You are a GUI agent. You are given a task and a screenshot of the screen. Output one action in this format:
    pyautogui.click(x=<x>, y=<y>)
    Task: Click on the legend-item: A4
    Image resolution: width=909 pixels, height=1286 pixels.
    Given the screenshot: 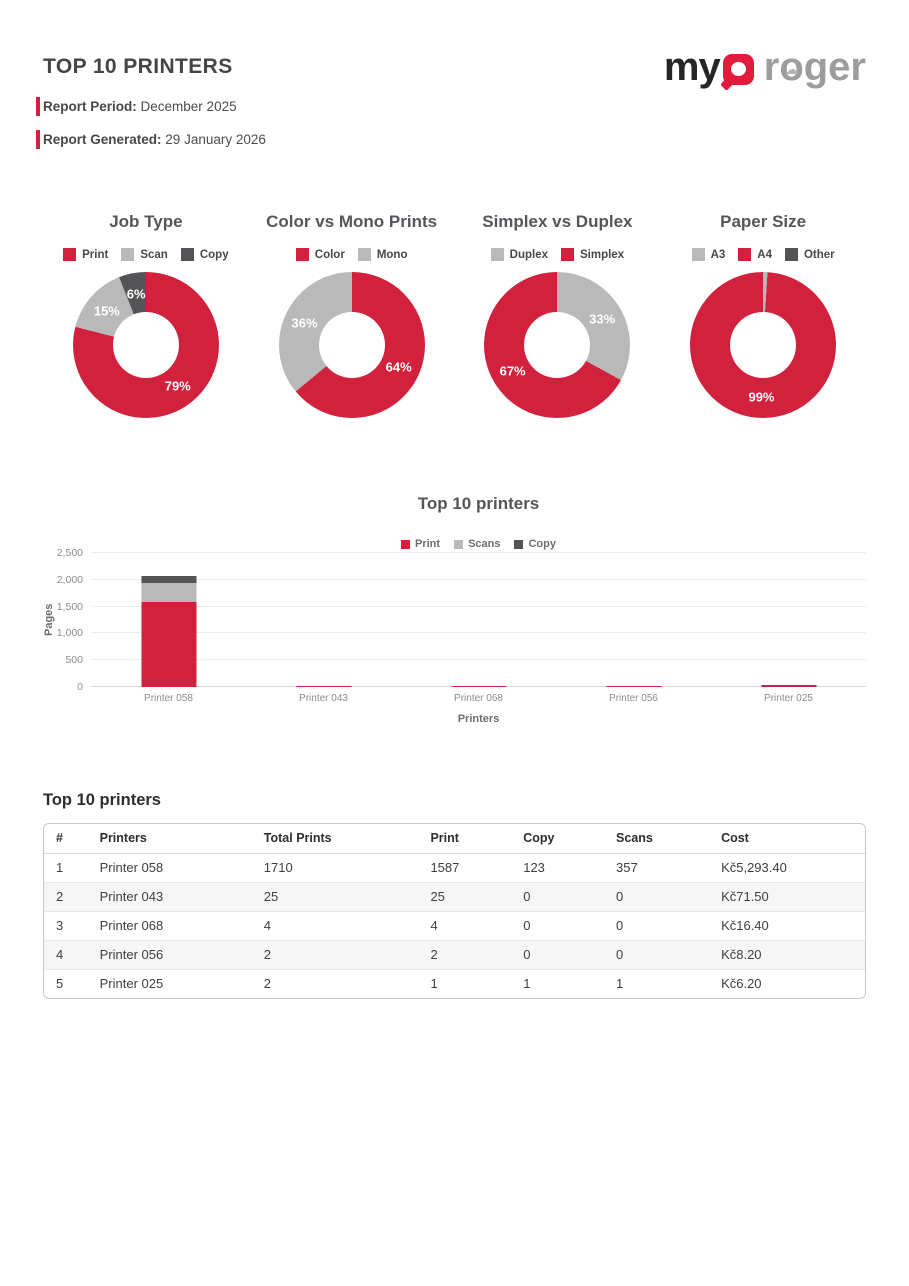 What is the action you would take?
    pyautogui.click(x=755, y=254)
    